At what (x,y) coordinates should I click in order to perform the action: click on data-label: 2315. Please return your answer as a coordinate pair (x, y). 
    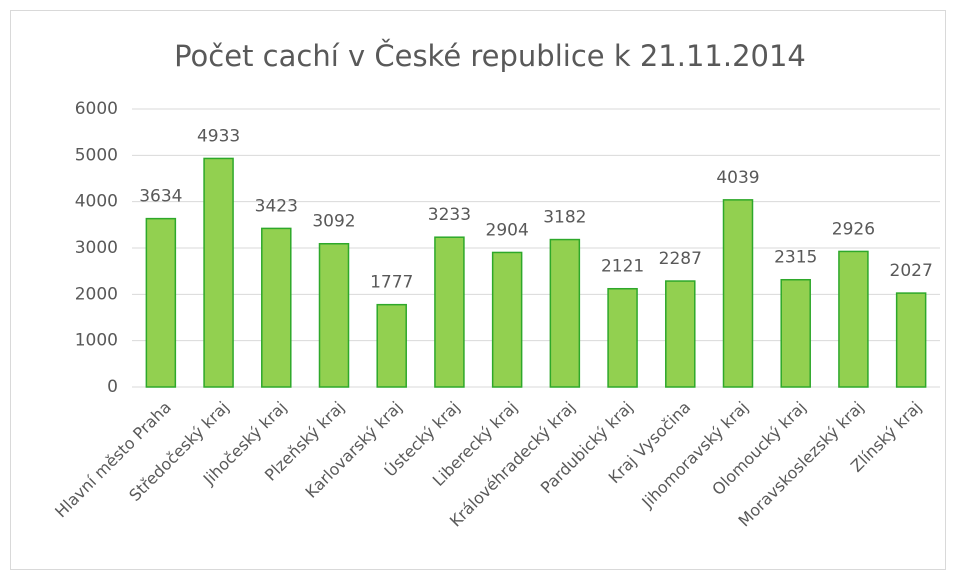
    Looking at the image, I should click on (795, 258).